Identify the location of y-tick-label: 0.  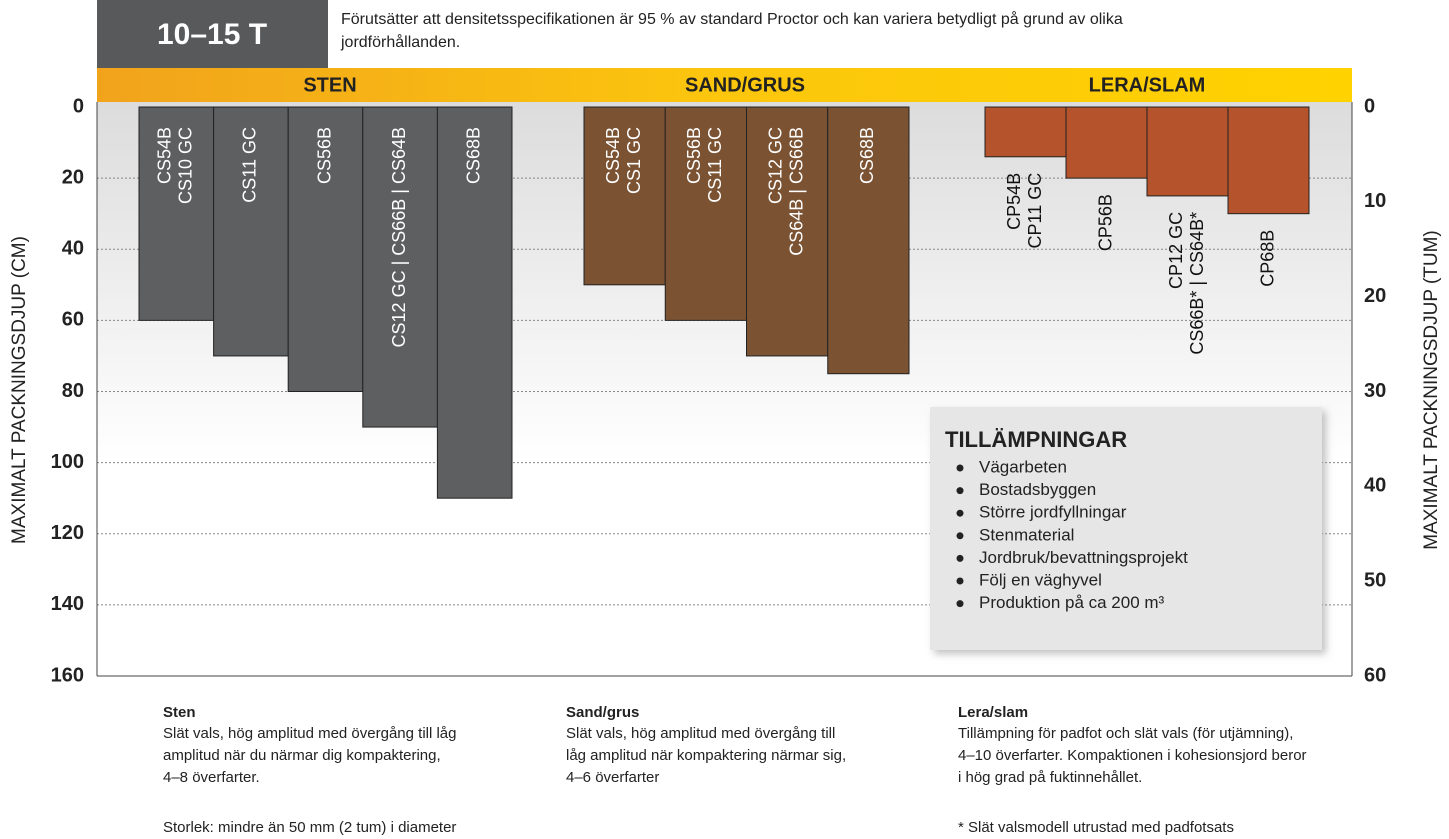
(78, 106).